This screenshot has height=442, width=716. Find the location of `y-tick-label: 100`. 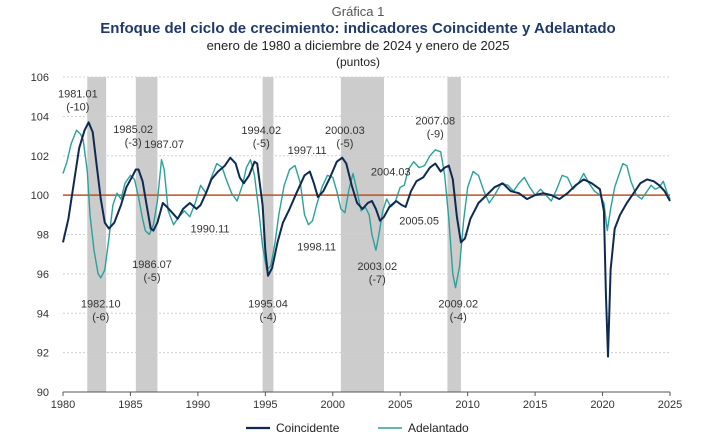

y-tick-label: 100 is located at coordinates (40, 196).